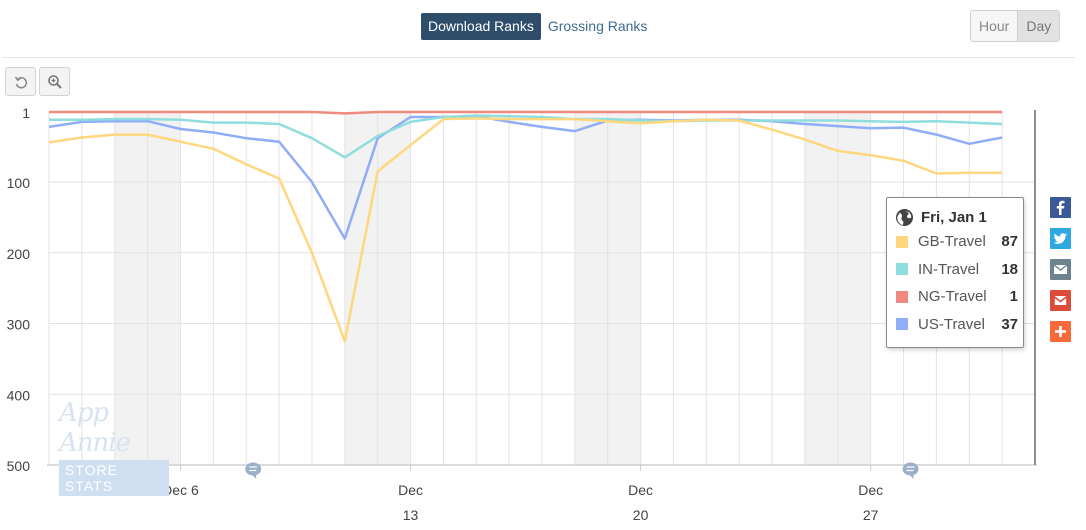 This screenshot has width=1086, height=530. I want to click on tooltip-row: NG-Travel 1, so click(959, 297).